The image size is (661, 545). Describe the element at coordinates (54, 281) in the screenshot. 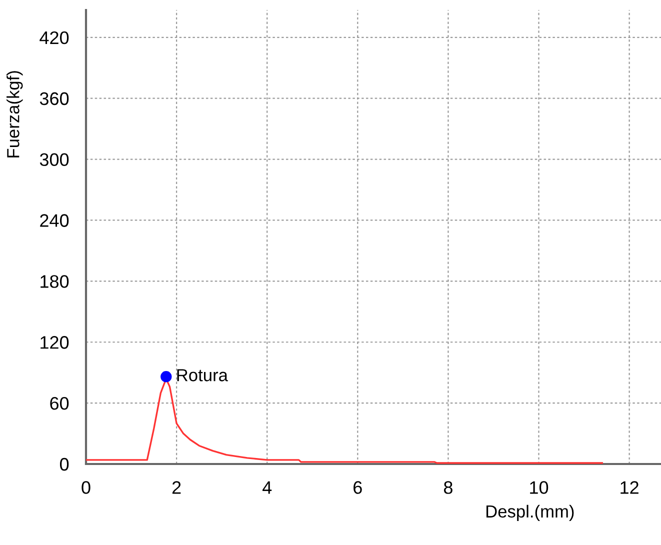

I see `y-tick-label: 180` at that location.